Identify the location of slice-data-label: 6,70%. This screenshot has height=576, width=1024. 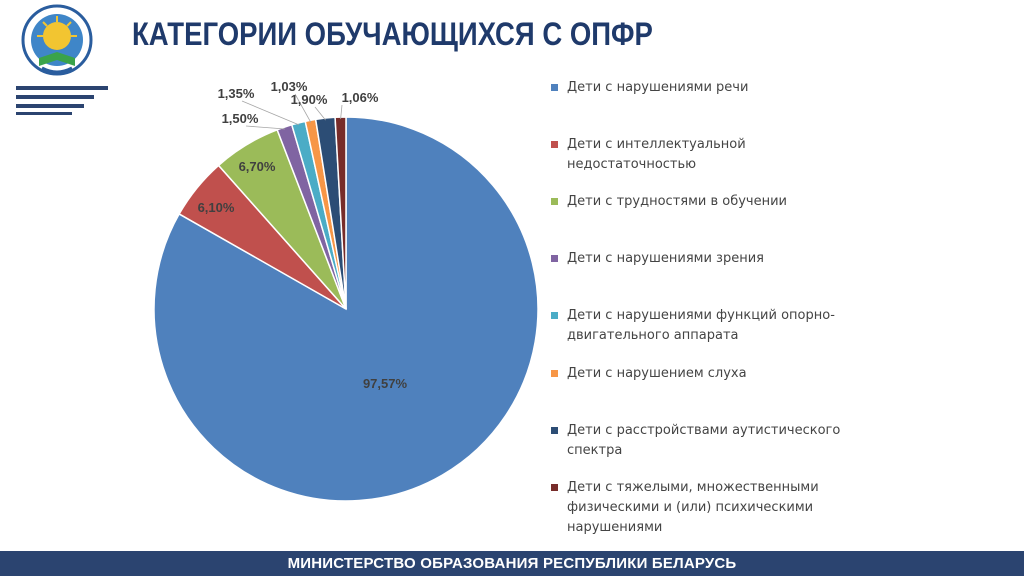
(257, 166).